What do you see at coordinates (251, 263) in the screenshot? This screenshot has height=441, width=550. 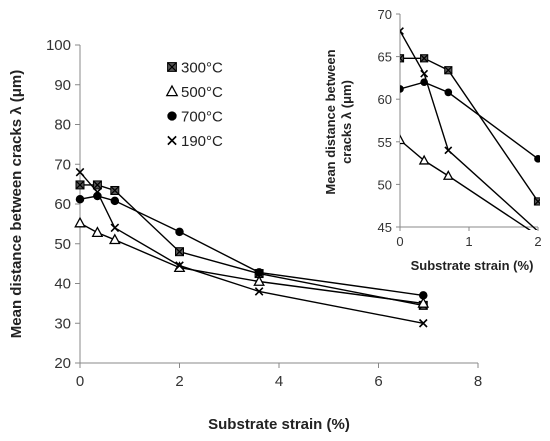 I see `series-line-500-c` at bounding box center [251, 263].